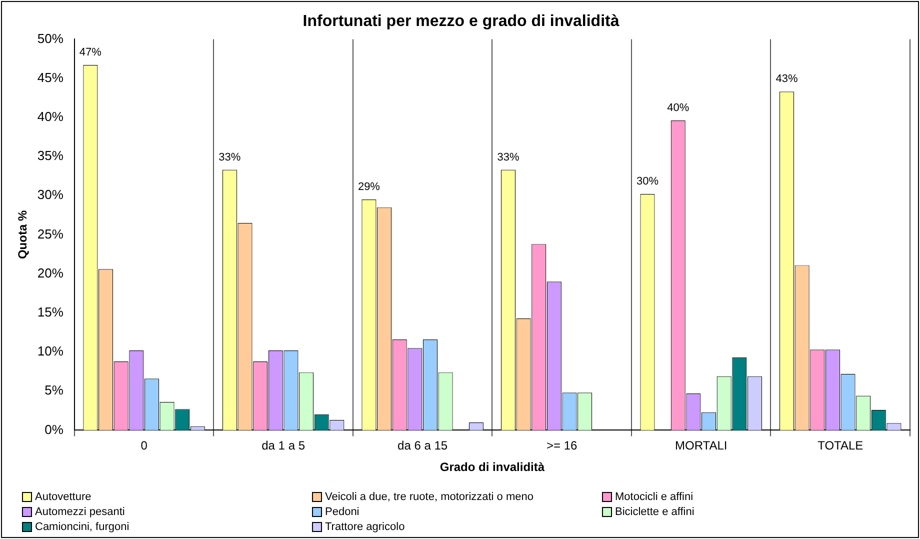 The height and width of the screenshot is (539, 920). What do you see at coordinates (50, 77) in the screenshot?
I see `y-tick-label: 45%` at bounding box center [50, 77].